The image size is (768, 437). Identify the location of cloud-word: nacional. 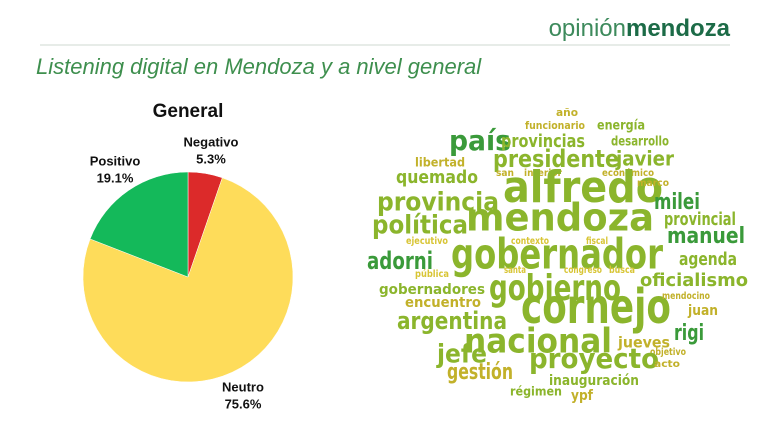
(538, 342).